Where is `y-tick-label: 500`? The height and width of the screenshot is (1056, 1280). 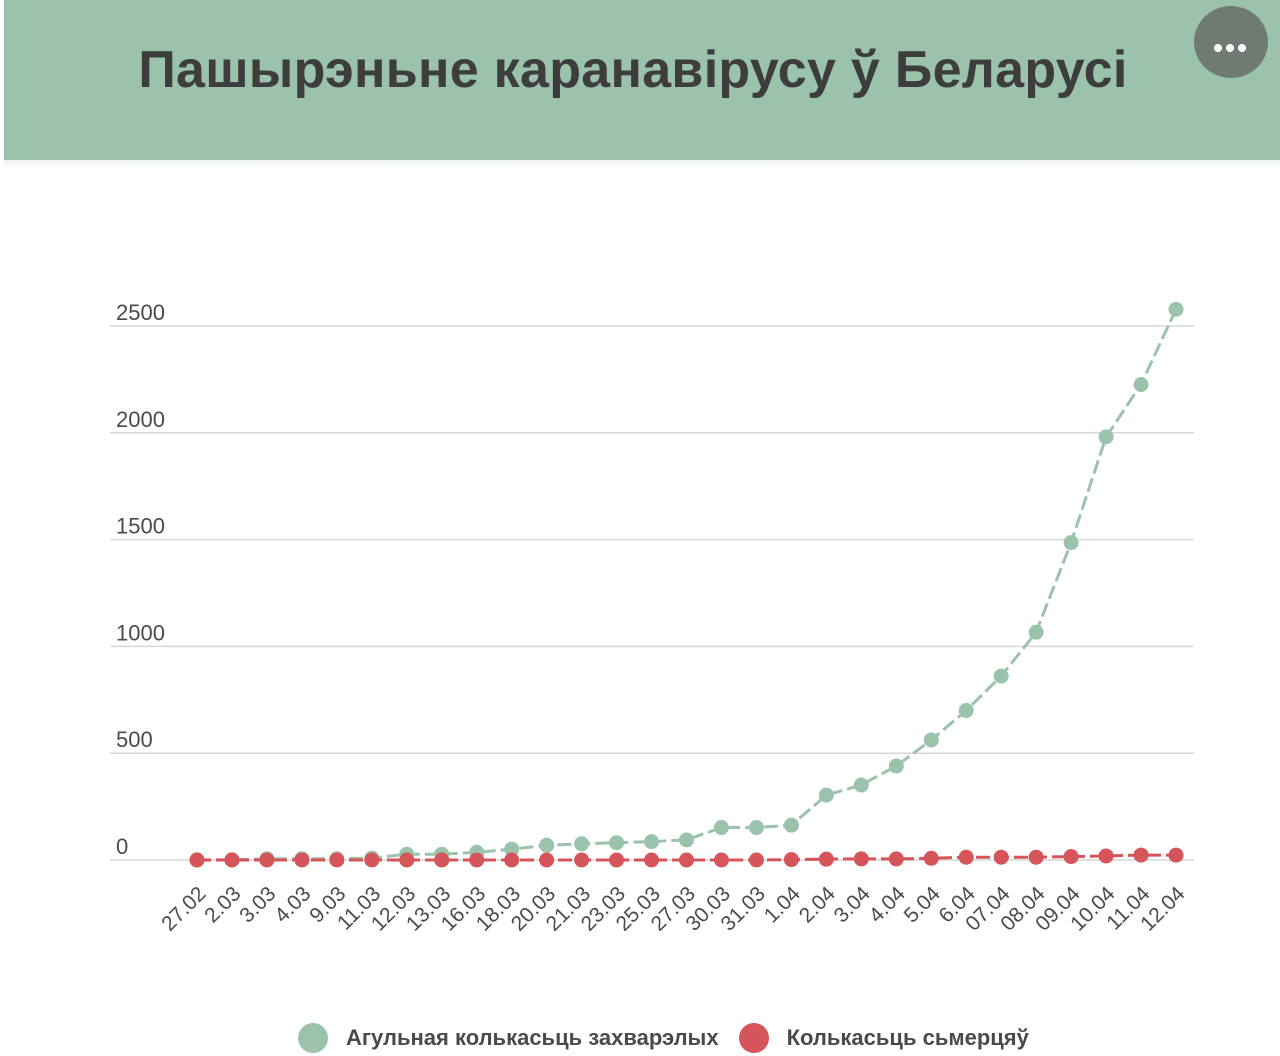 y-tick-label: 500 is located at coordinates (134, 739).